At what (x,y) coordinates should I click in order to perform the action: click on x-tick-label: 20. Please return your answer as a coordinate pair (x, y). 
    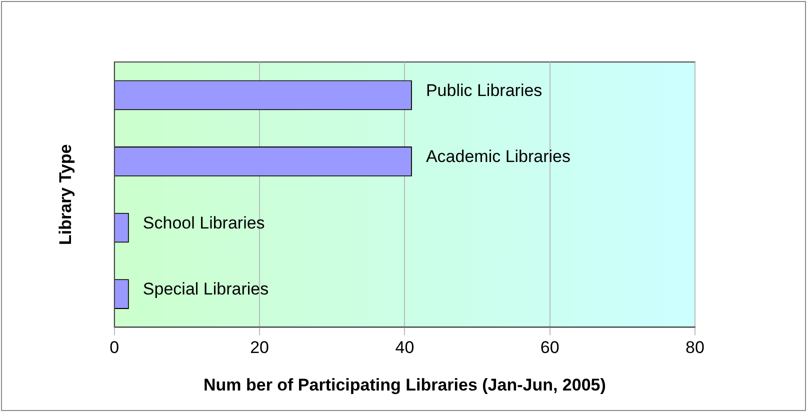
    Looking at the image, I should click on (260, 348).